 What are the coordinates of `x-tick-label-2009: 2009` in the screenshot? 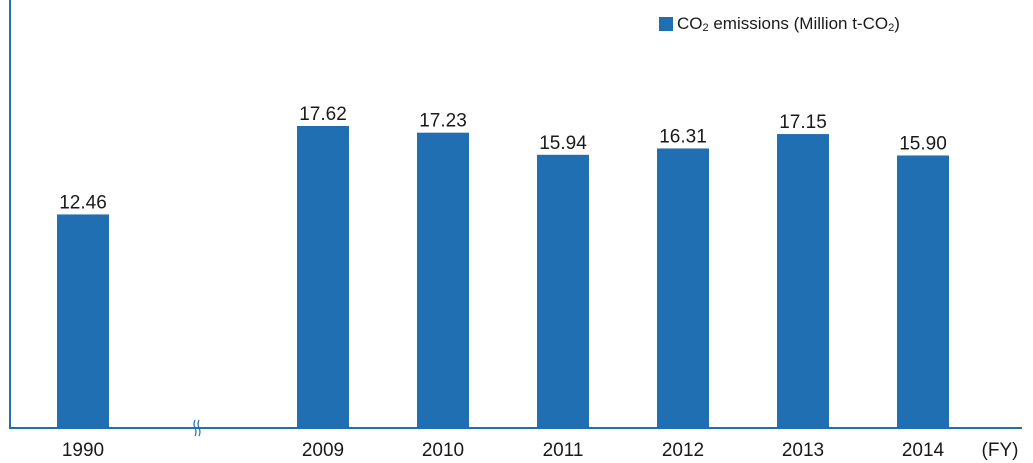 It's located at (323, 450).